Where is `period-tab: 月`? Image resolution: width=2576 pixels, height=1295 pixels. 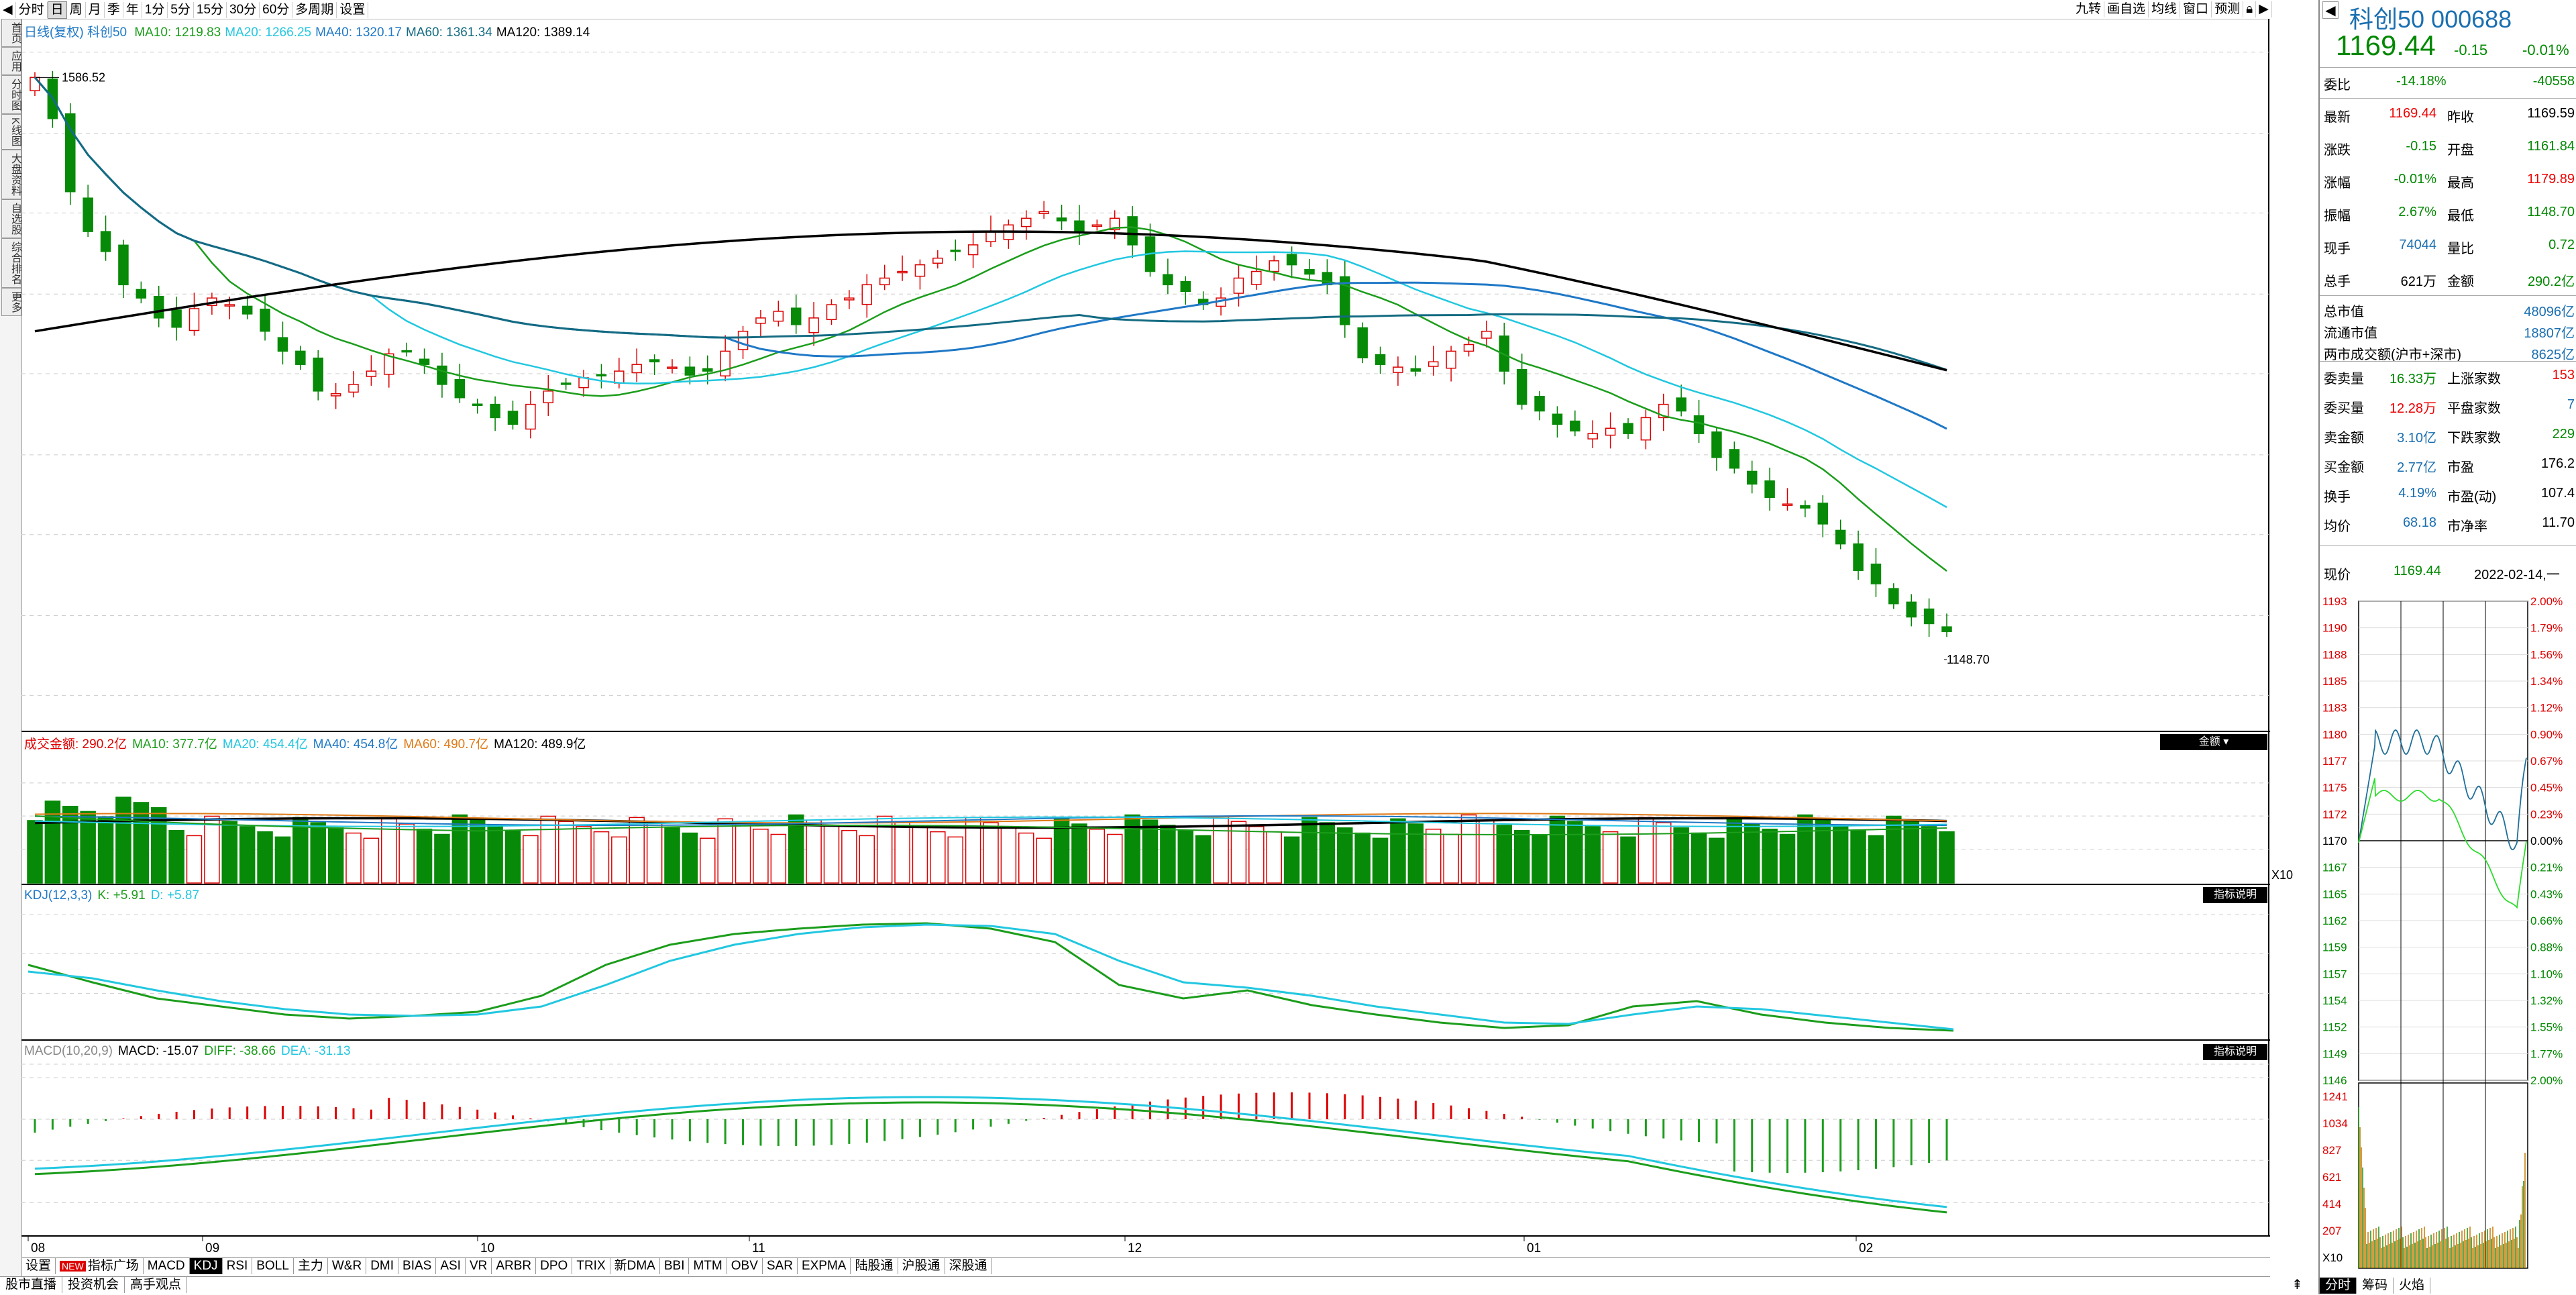 period-tab: 月 is located at coordinates (95, 10).